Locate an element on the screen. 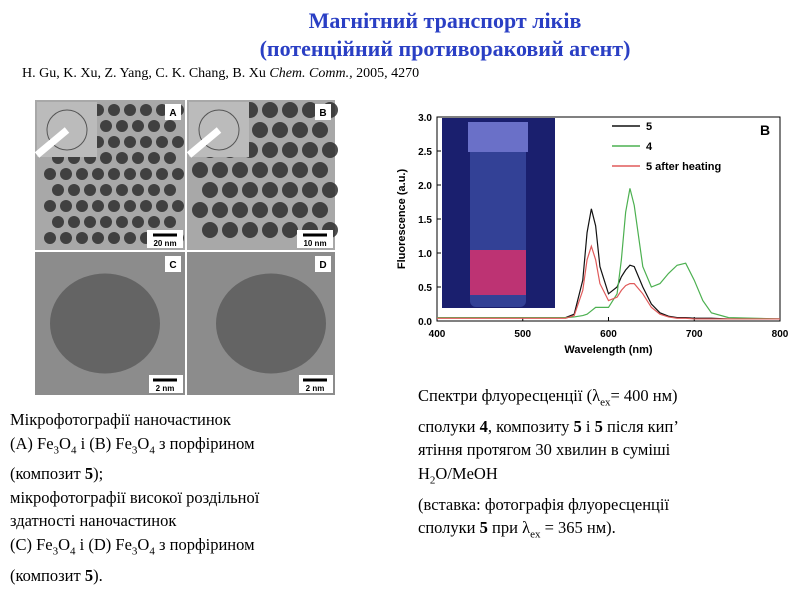 This screenshot has height=600, width=800. panel-label: A is located at coordinates (172, 113).